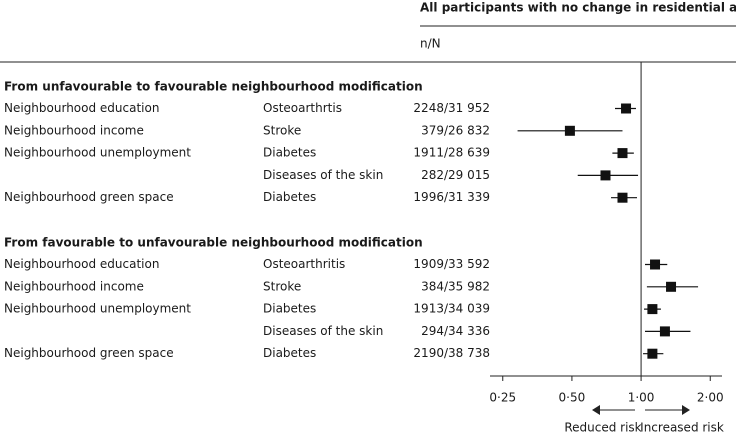  Describe the element at coordinates (430, 44) in the screenshot. I see `column-label: n/N` at that location.